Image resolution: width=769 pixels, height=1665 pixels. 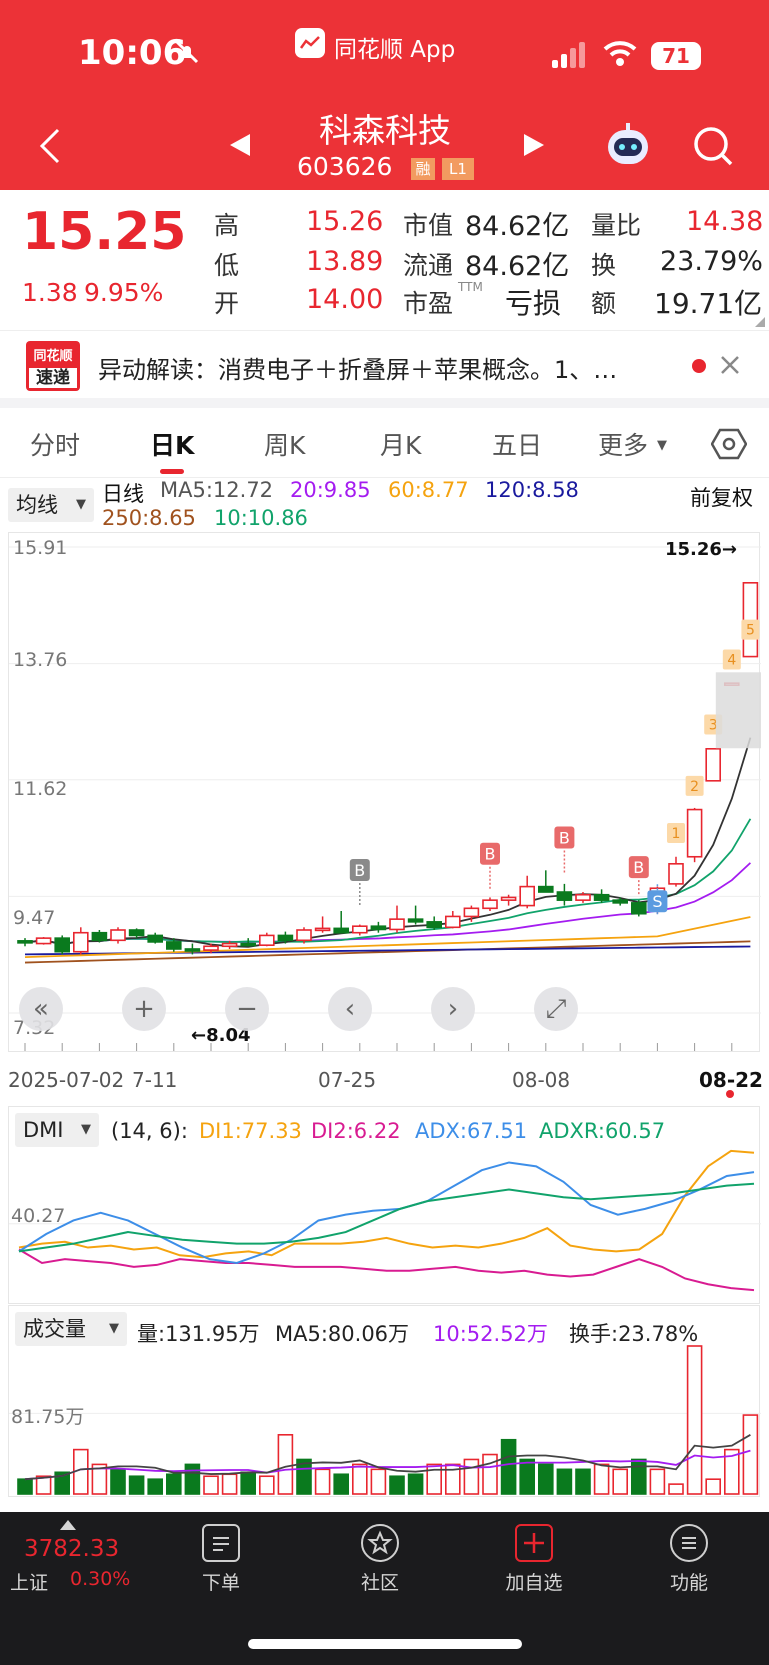 What do you see at coordinates (387, 952) in the screenshot?
I see `ma250-line` at bounding box center [387, 952].